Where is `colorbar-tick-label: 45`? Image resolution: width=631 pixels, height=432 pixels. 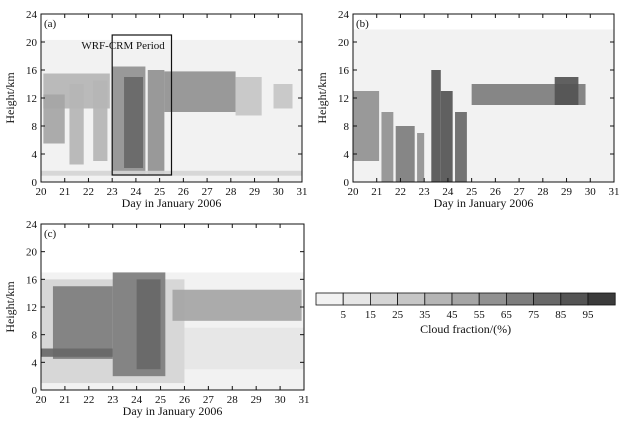 colorbar-tick-label: 45 is located at coordinates (453, 315).